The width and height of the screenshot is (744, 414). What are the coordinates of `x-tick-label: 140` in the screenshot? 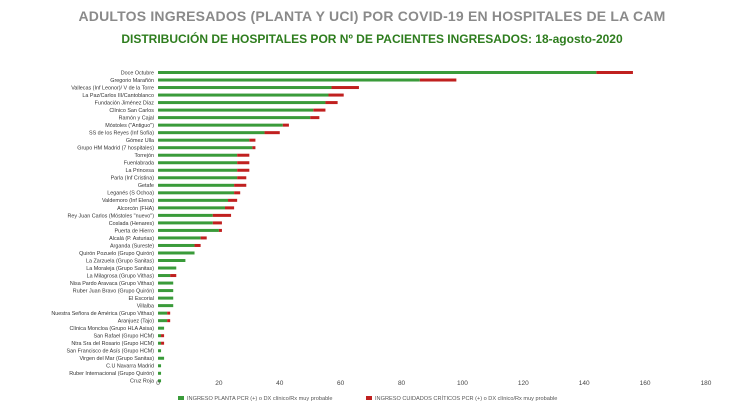 It's located at (584, 383).